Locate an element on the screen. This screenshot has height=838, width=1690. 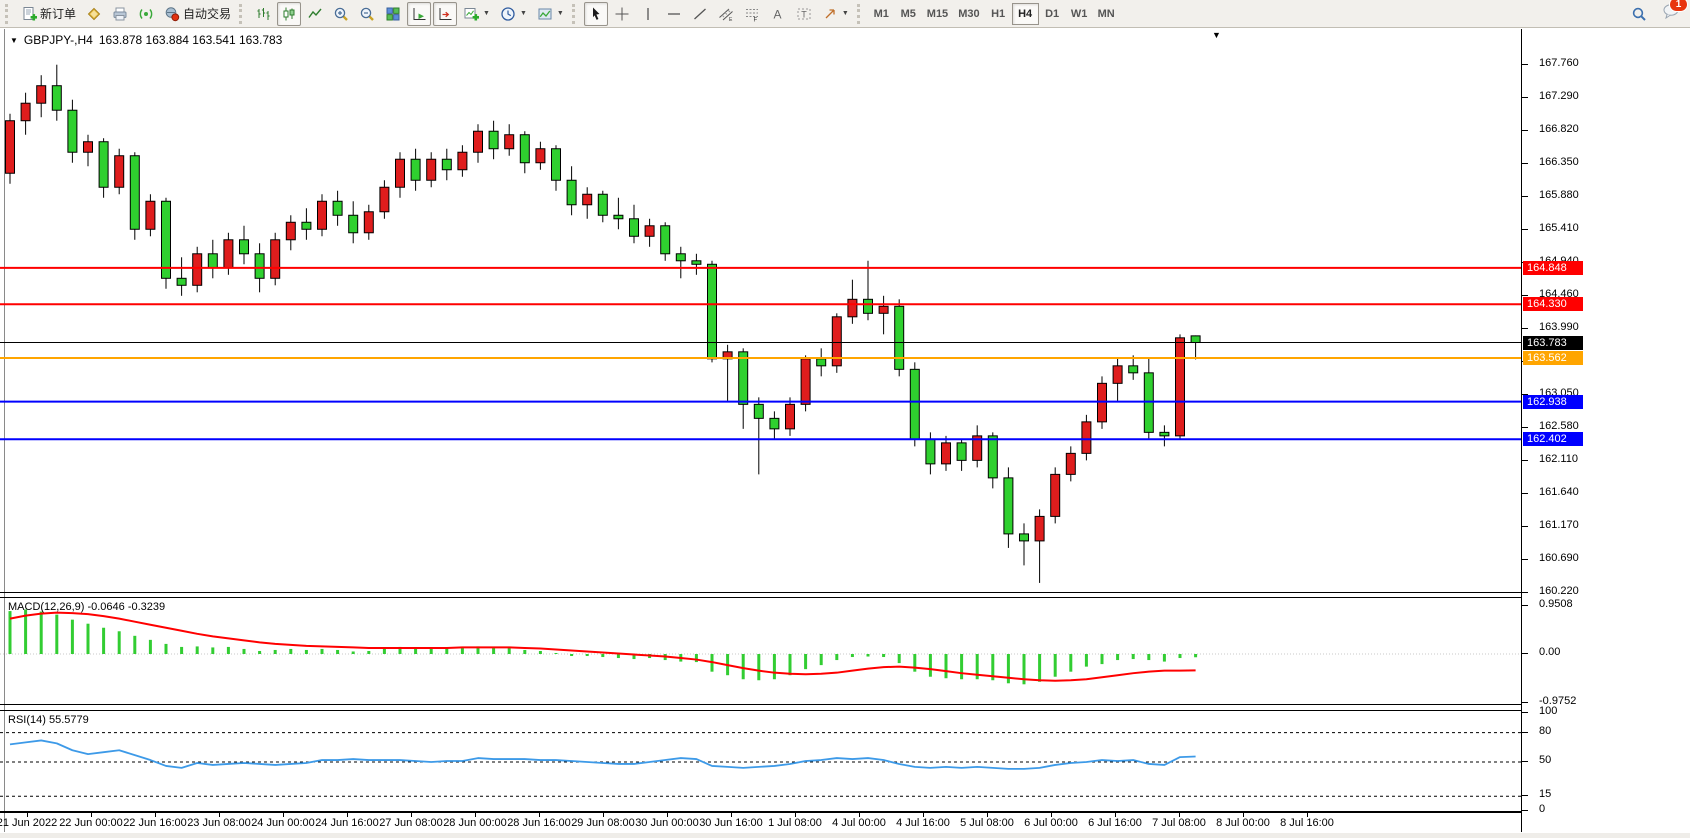
rsi-label: RSI(14) 55.5779 is located at coordinates (48, 720).